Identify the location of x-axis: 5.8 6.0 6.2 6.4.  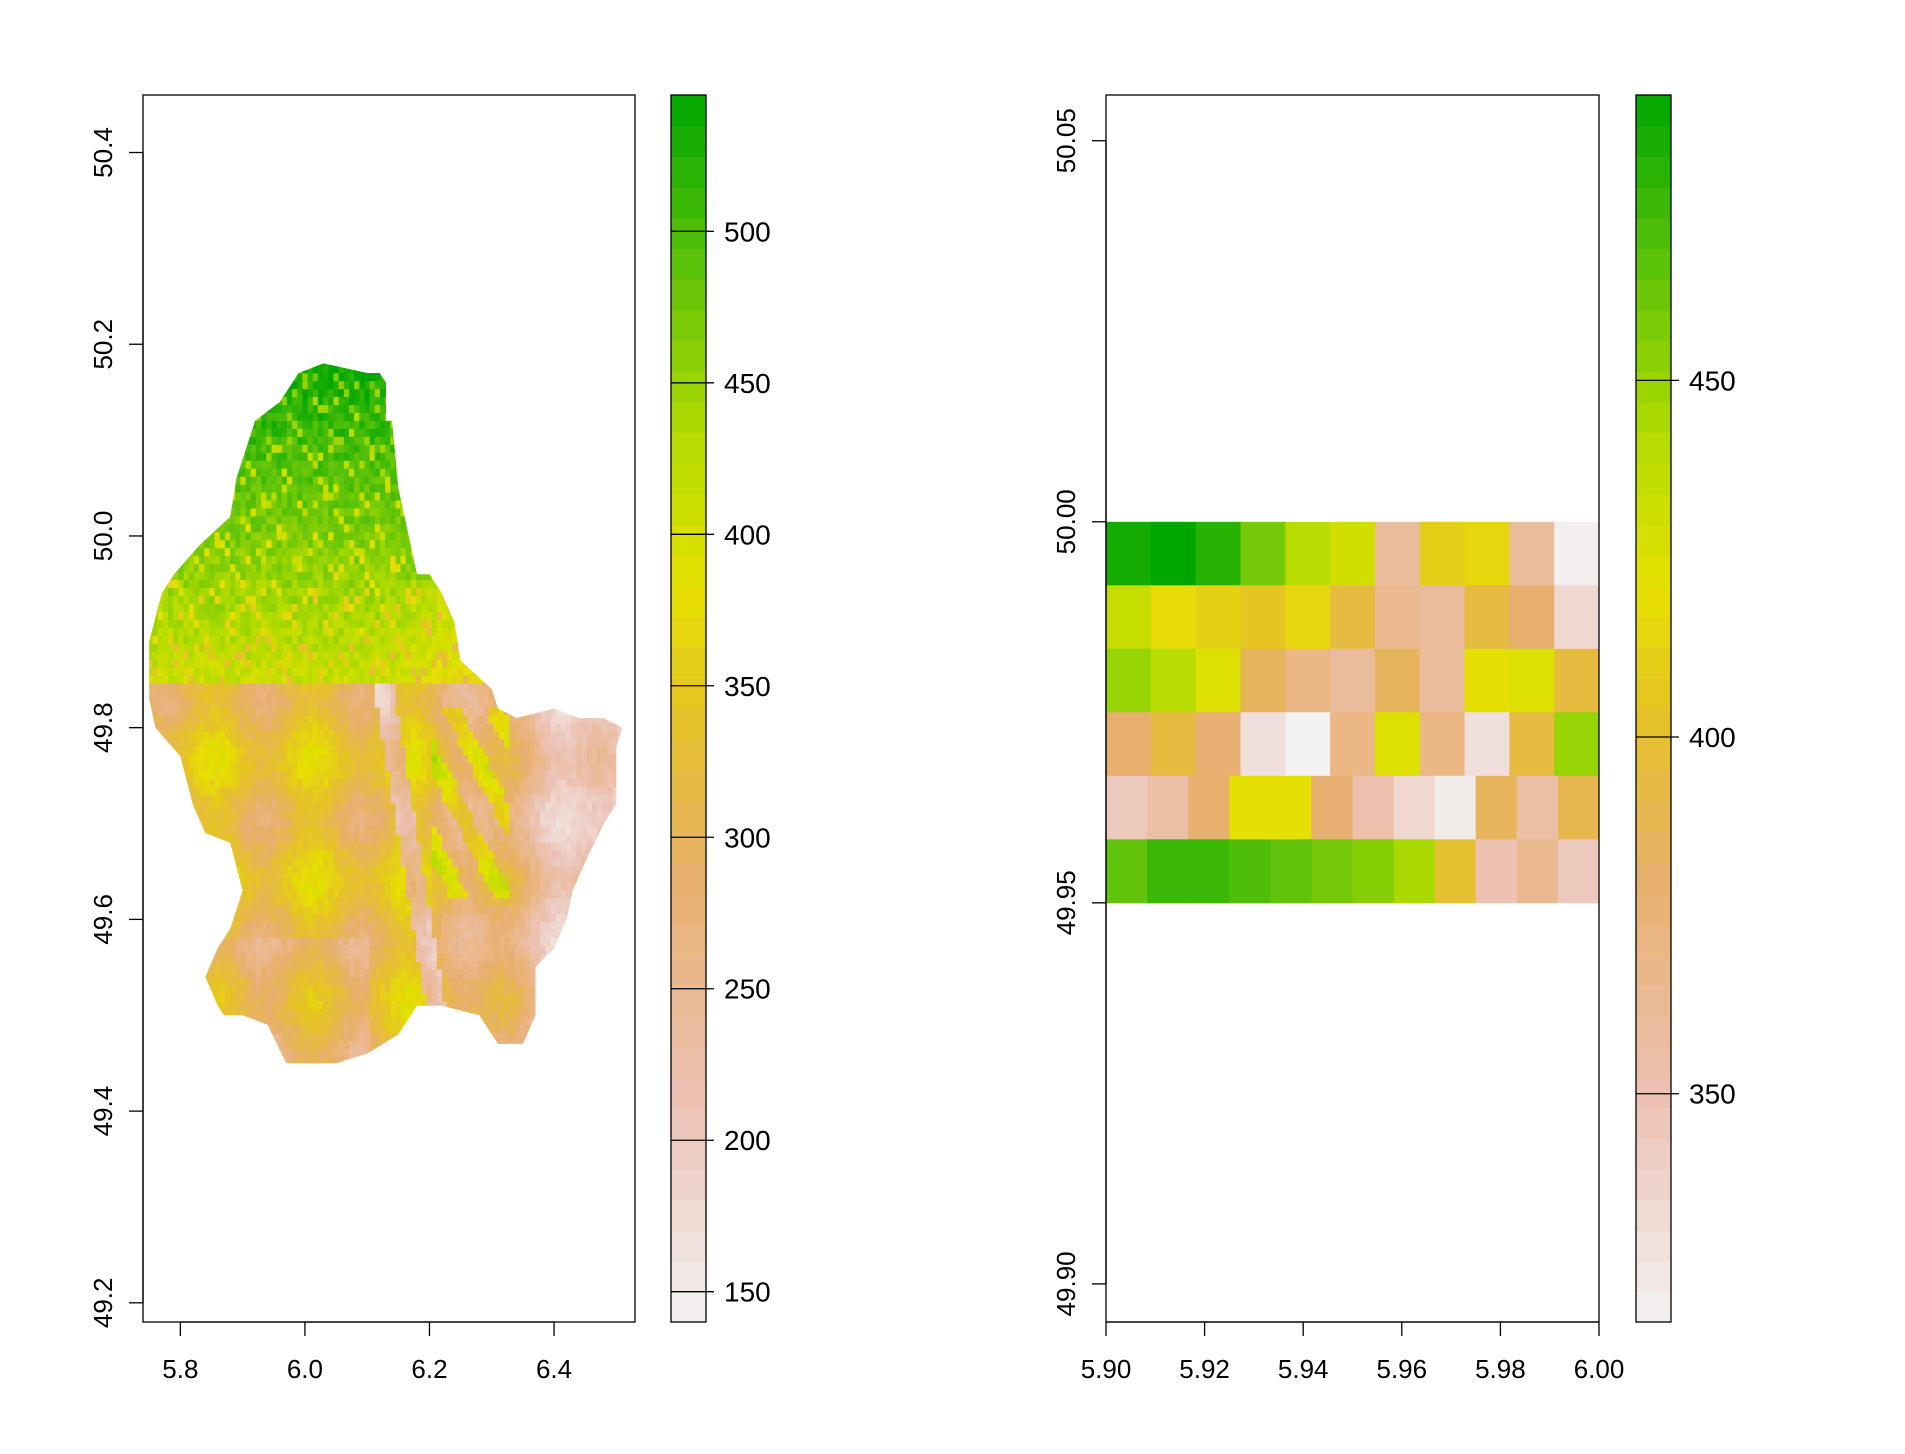
(367, 1352).